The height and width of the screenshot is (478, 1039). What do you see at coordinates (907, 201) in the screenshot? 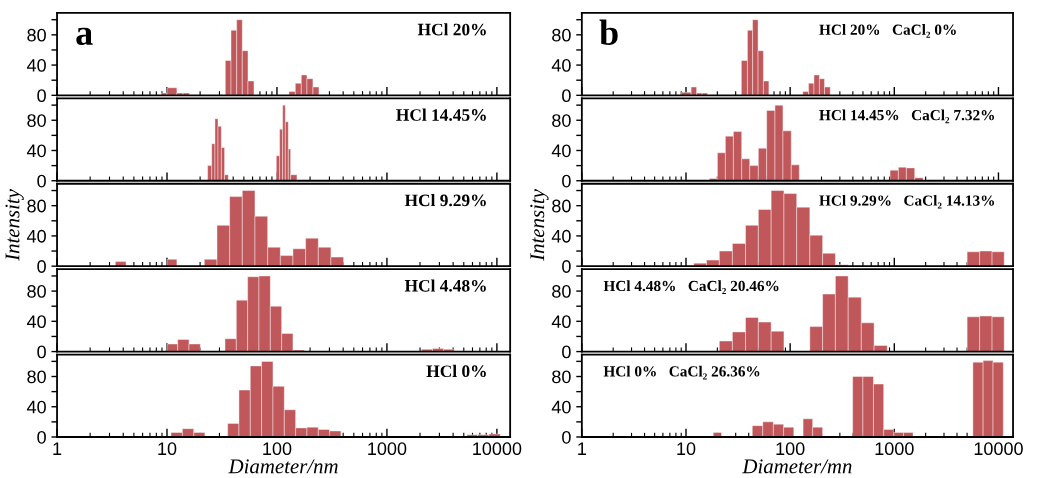
I see `annotation: HCl 9.29% CaCl₂ 14.13%` at bounding box center [907, 201].